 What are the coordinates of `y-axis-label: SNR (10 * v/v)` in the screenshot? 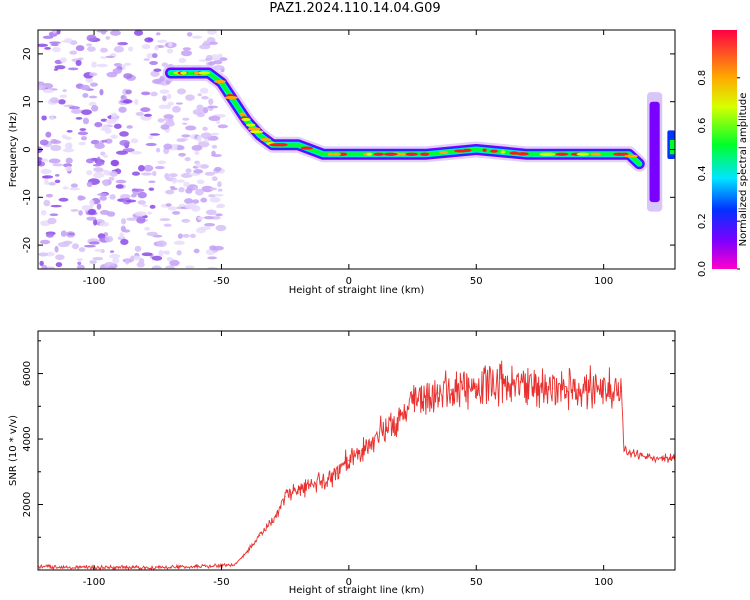 It's located at (13, 450).